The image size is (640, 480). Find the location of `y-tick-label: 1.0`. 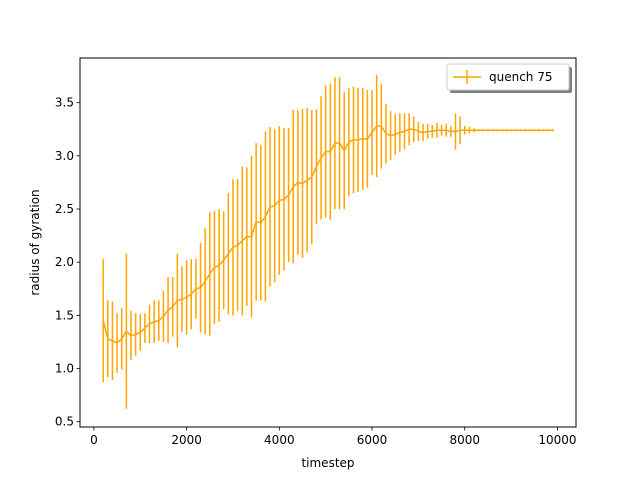

y-tick-label: 1.0 is located at coordinates (64, 369).